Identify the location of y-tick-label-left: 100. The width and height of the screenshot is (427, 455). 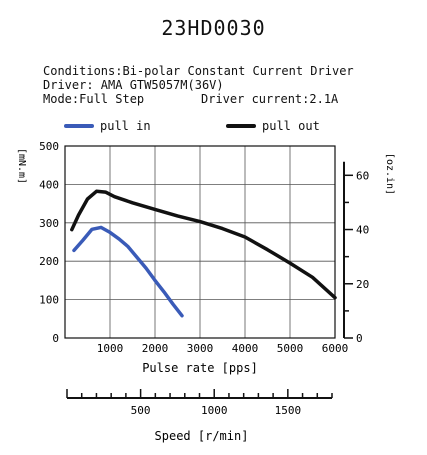
(49, 300).